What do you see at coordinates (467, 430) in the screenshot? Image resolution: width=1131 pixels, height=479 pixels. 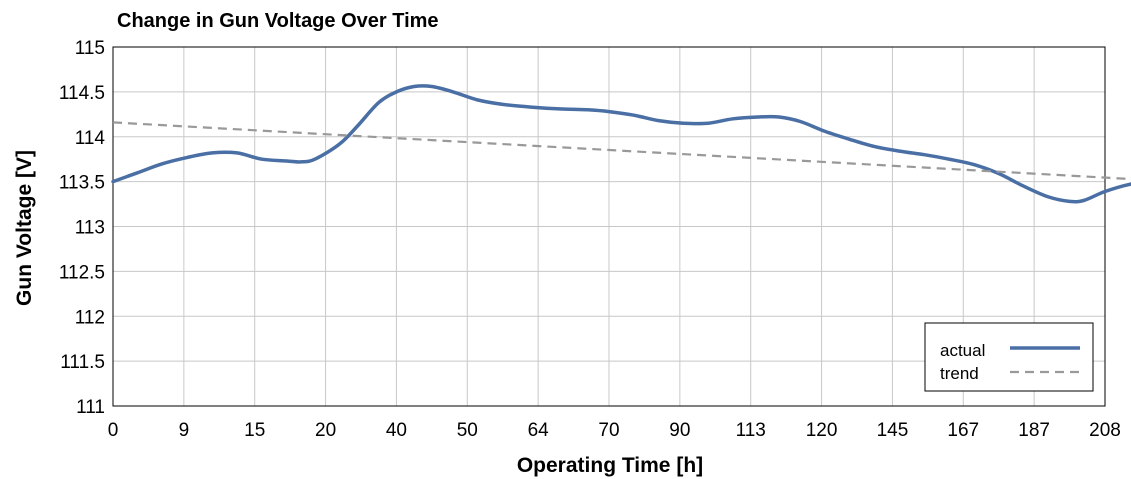 I see `x-tick-label: 50` at bounding box center [467, 430].